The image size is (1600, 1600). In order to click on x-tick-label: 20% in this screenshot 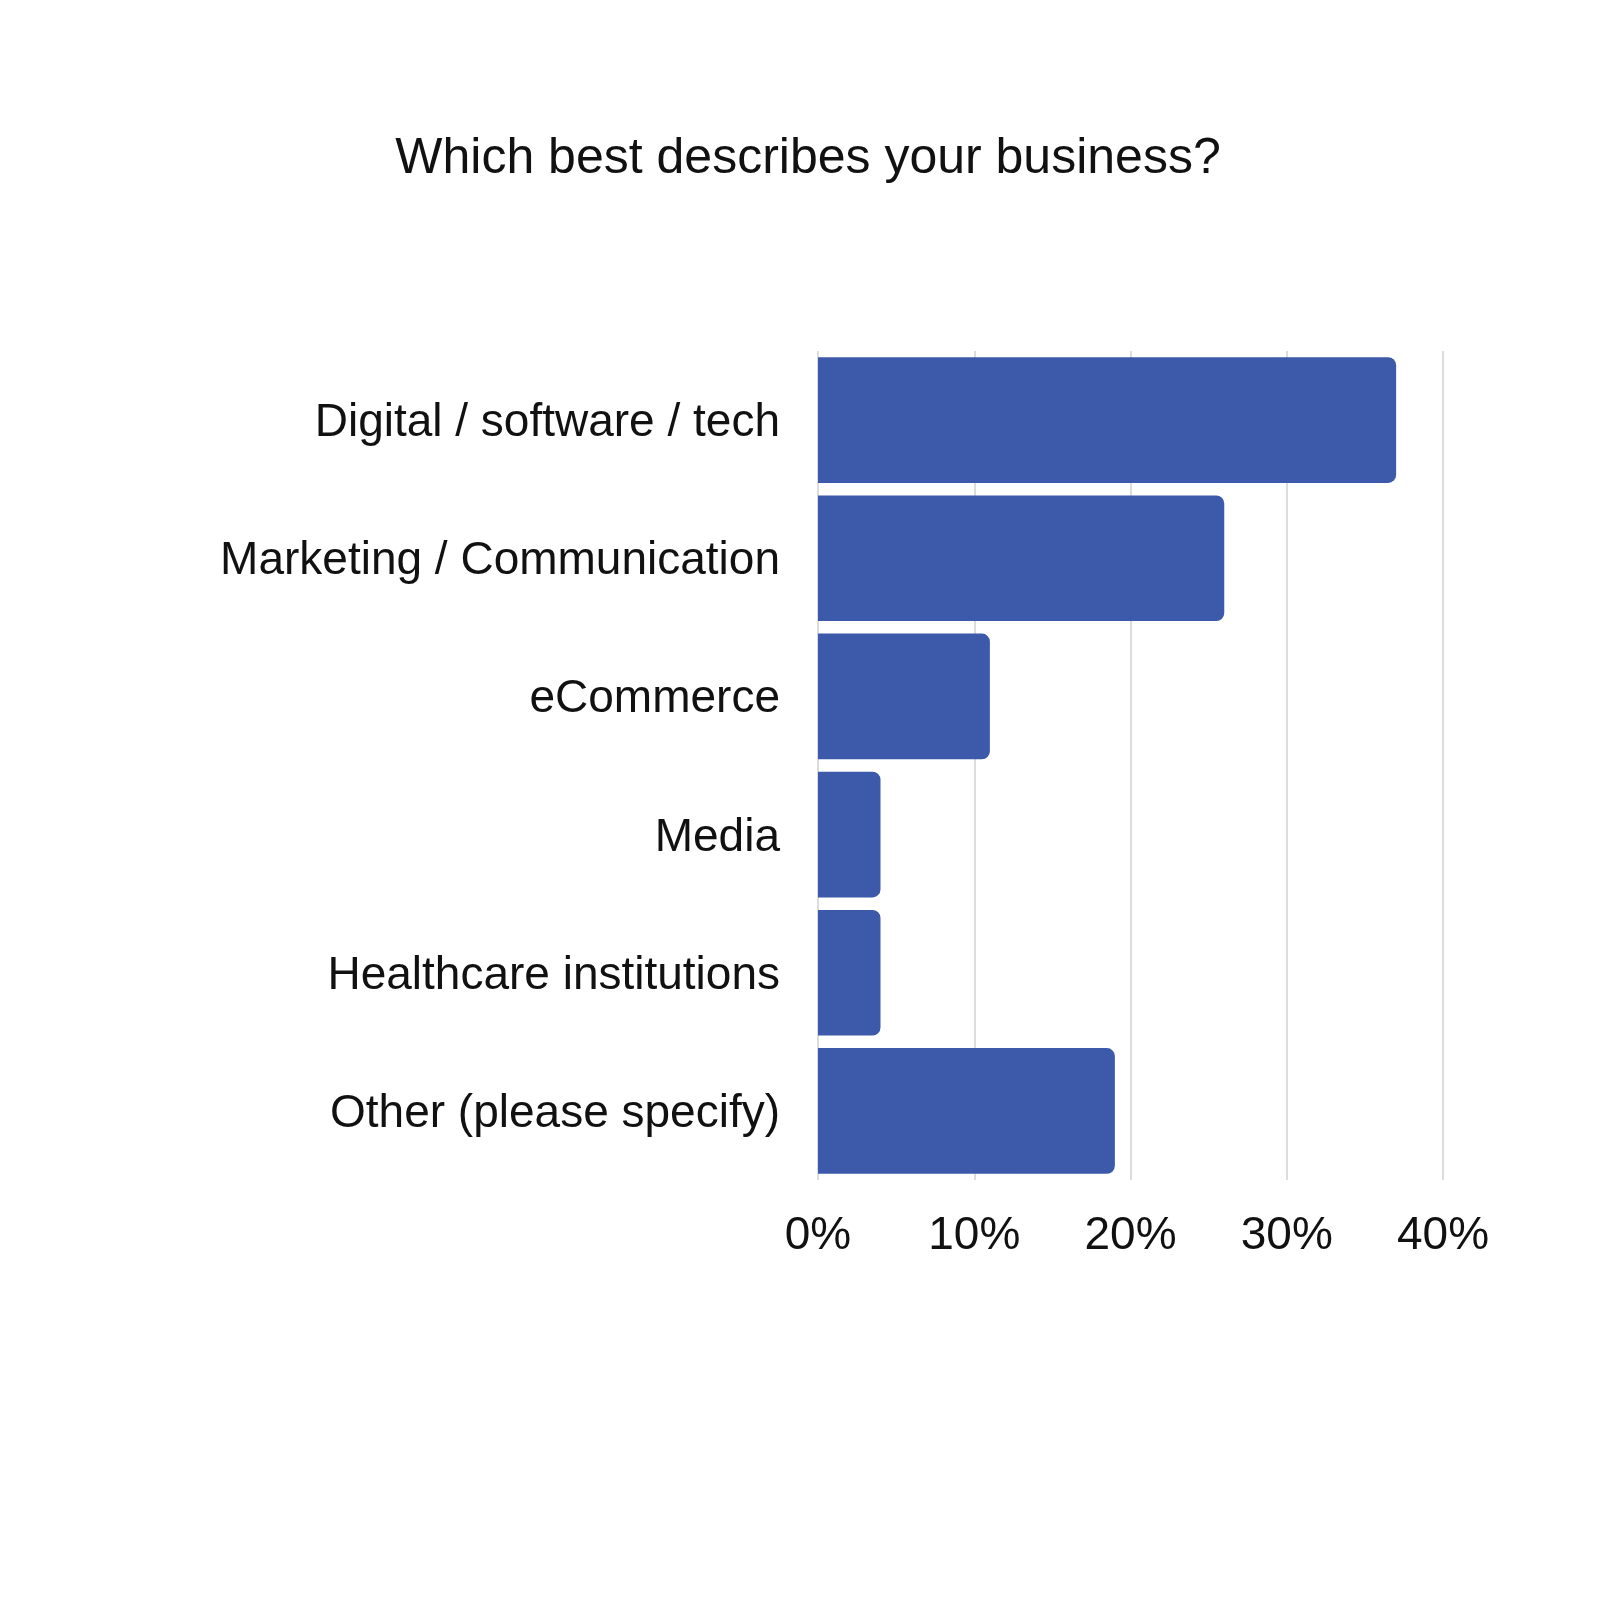, I will do `click(1130, 1233)`.